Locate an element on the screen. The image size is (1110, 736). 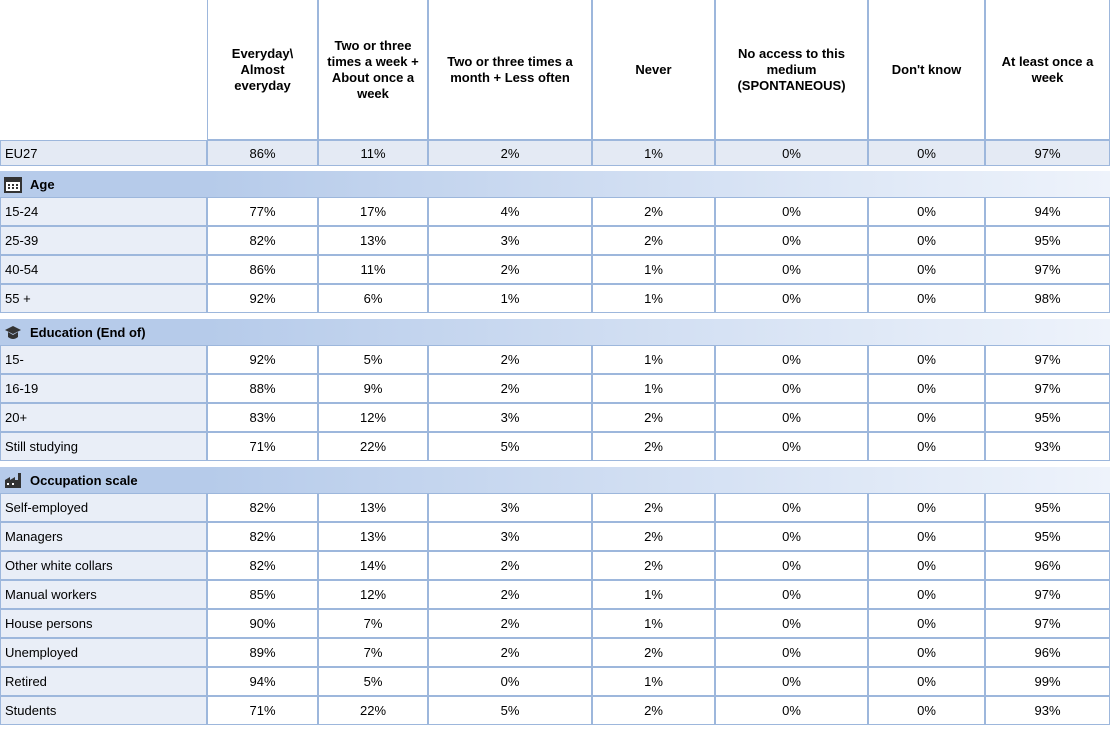
cell-value: 86% is located at coordinates (262, 153).